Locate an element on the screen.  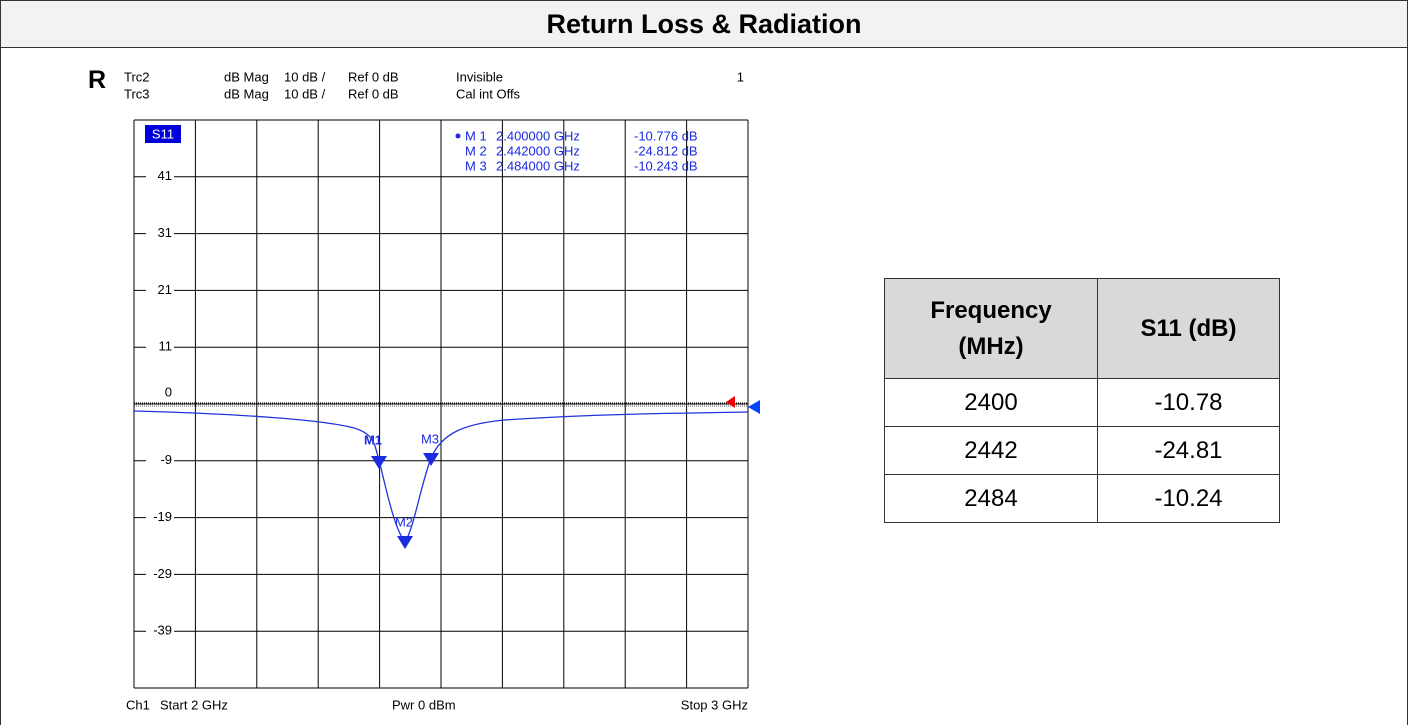
marker-value: -10.776 dB is located at coordinates (666, 135).